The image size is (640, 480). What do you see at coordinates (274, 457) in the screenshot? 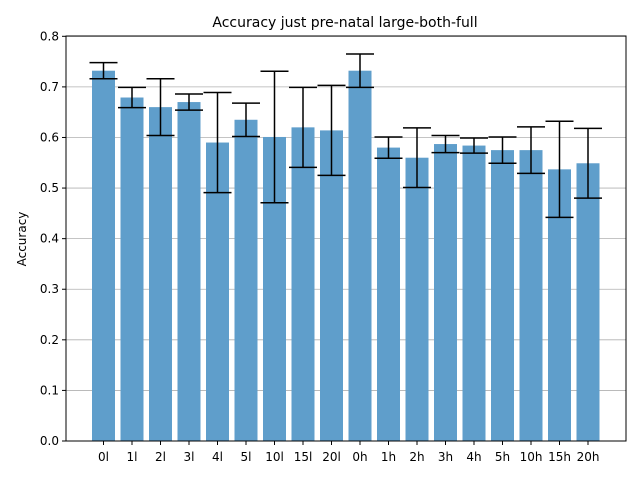
I see `x-tick-label-10l: 10l` at bounding box center [274, 457].